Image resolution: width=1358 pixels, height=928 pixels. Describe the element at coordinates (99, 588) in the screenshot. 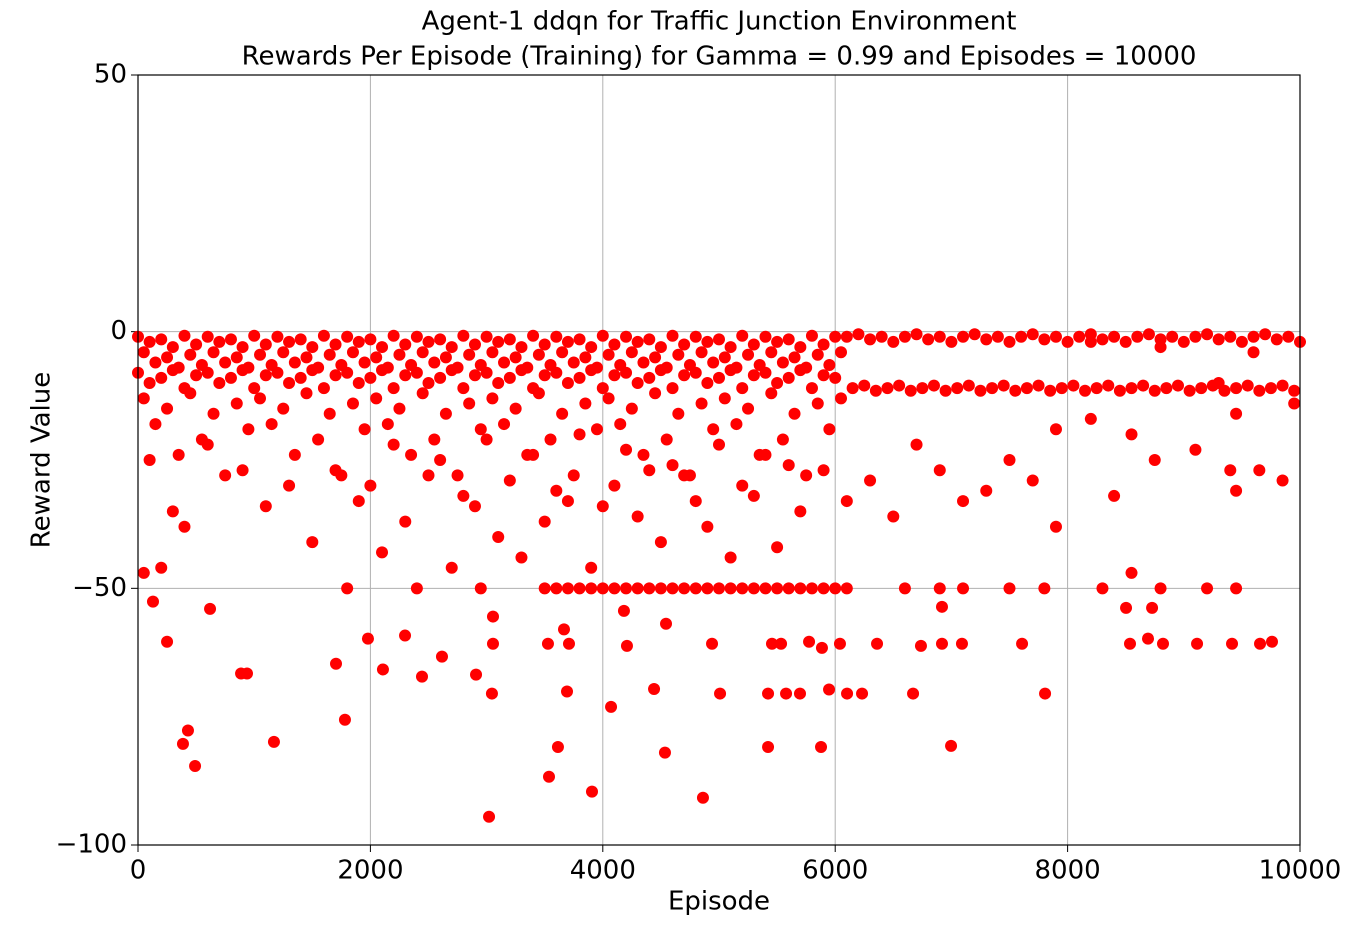

I see `y-tick-label: −50` at that location.